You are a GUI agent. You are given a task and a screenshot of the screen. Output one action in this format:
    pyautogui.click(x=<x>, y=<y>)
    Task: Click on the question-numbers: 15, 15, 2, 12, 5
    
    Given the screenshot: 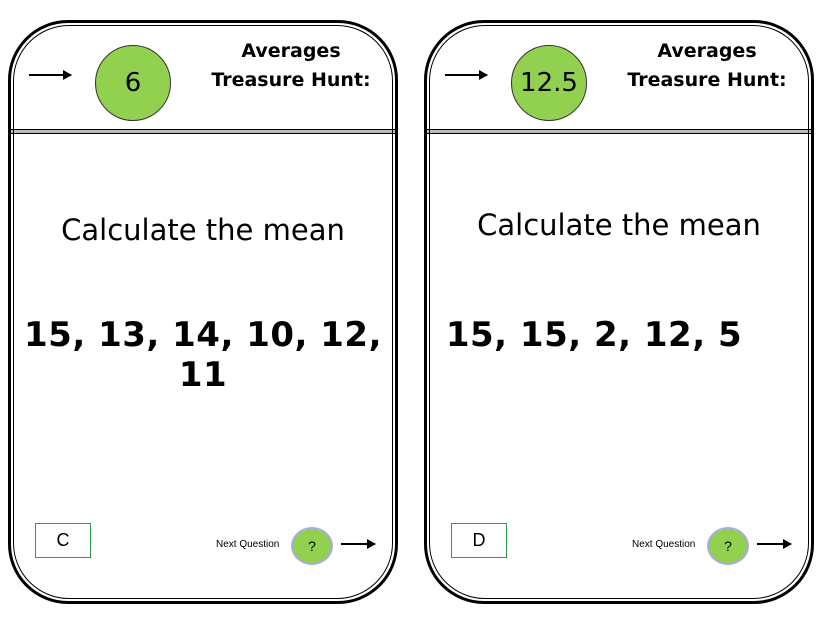 What is the action you would take?
    pyautogui.click(x=594, y=335)
    